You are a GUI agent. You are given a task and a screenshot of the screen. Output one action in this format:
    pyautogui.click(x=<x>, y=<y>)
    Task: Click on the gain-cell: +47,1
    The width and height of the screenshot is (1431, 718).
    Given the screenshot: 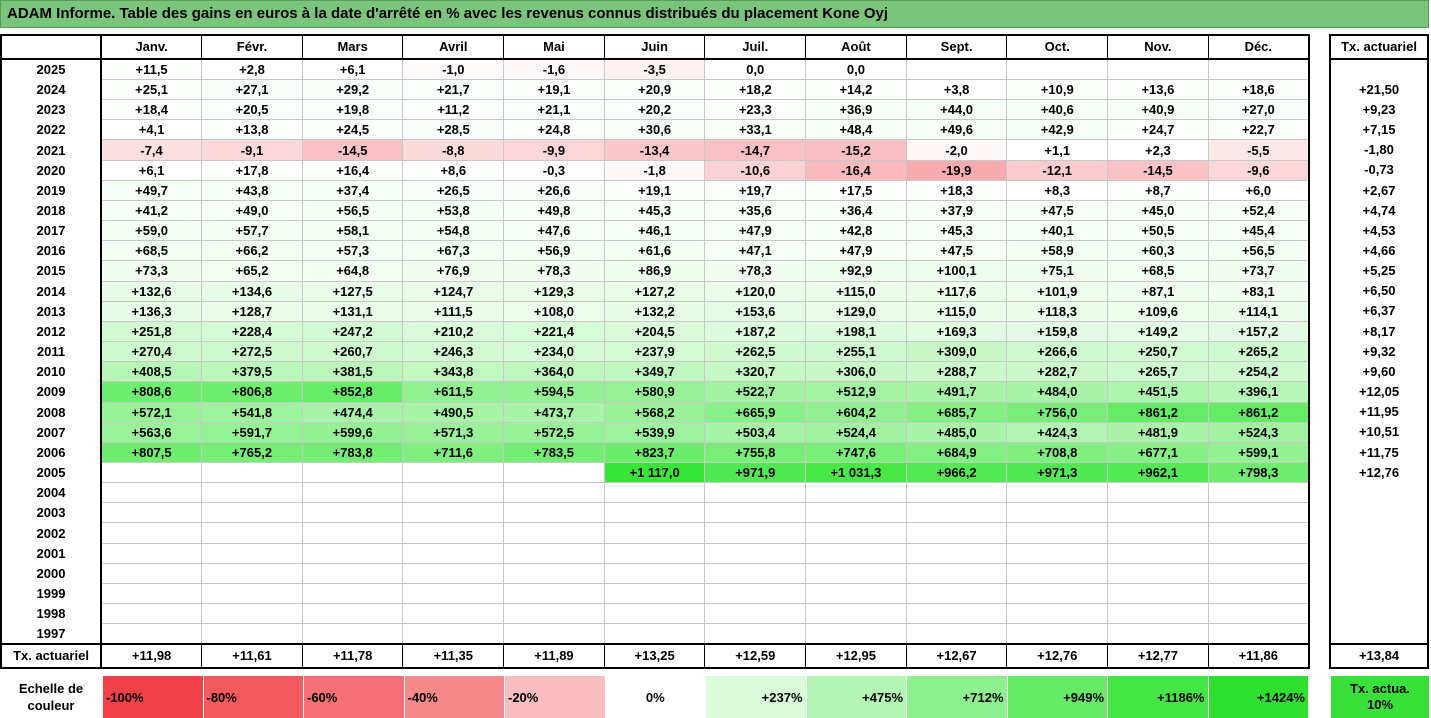 What is the action you would take?
    pyautogui.click(x=755, y=251)
    